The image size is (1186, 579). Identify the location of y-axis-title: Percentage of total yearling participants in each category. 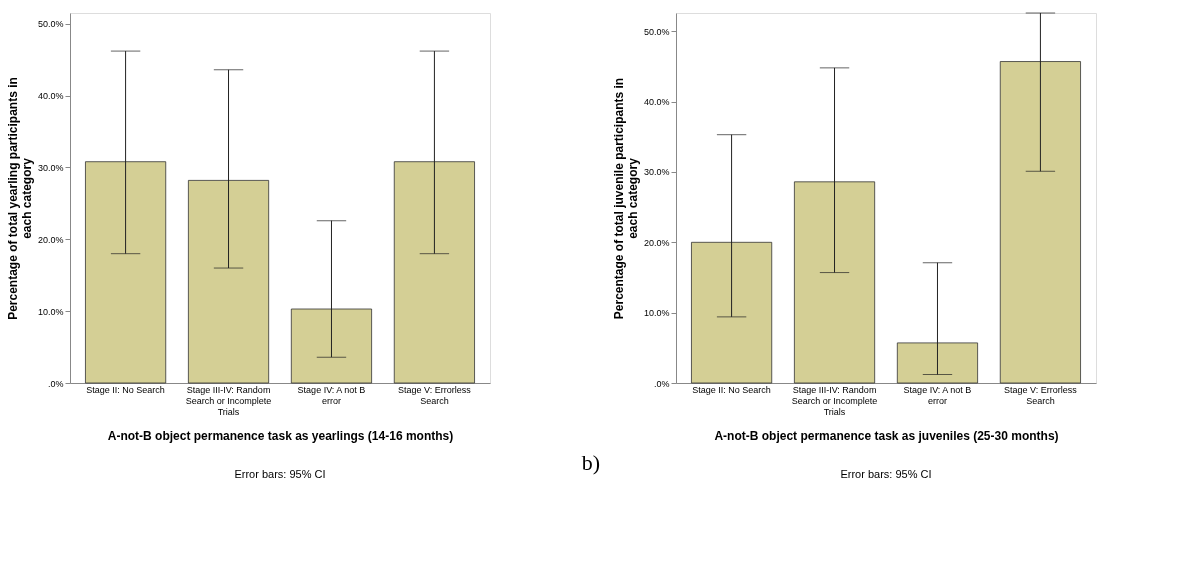
(19, 198).